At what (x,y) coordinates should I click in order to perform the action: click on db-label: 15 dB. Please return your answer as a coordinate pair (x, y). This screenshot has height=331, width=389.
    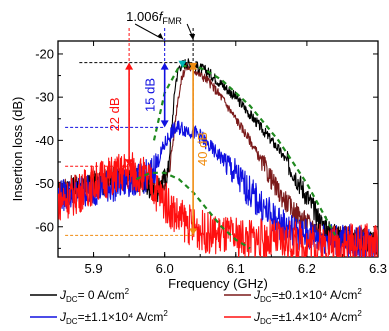
    Looking at the image, I should click on (150, 95).